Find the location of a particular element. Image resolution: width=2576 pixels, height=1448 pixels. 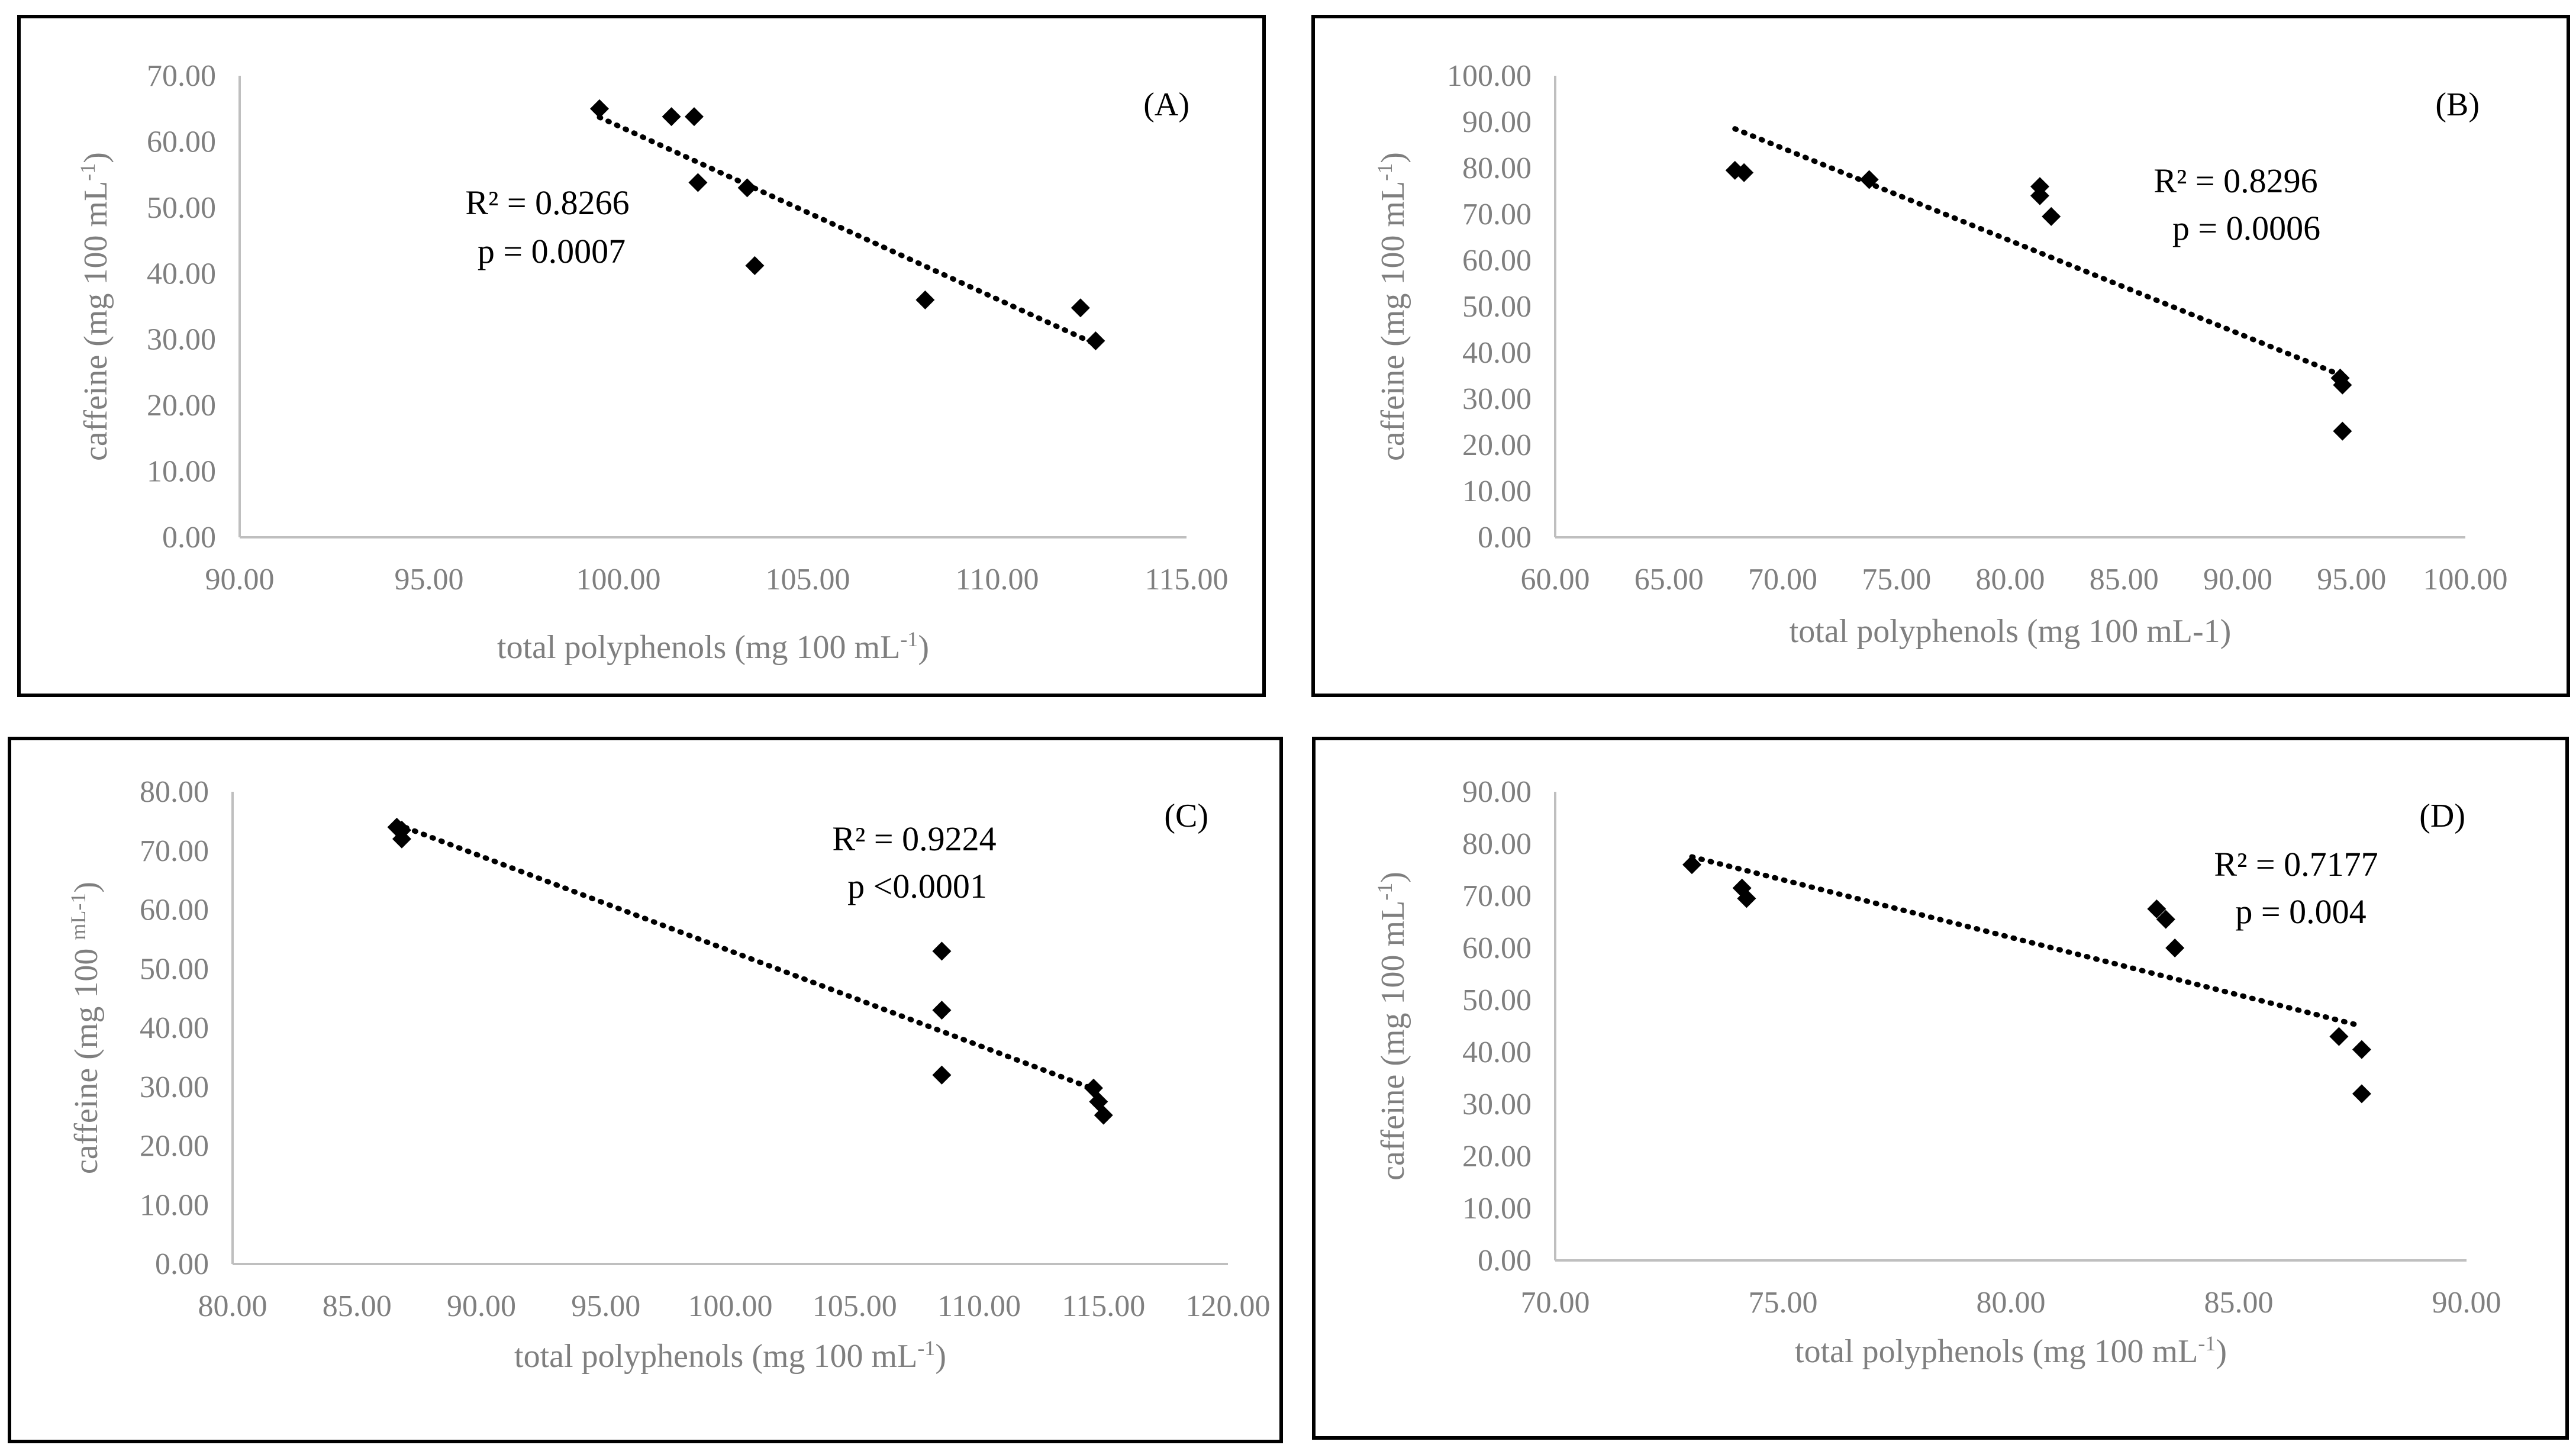

panel-label: (A) is located at coordinates (1166, 104).